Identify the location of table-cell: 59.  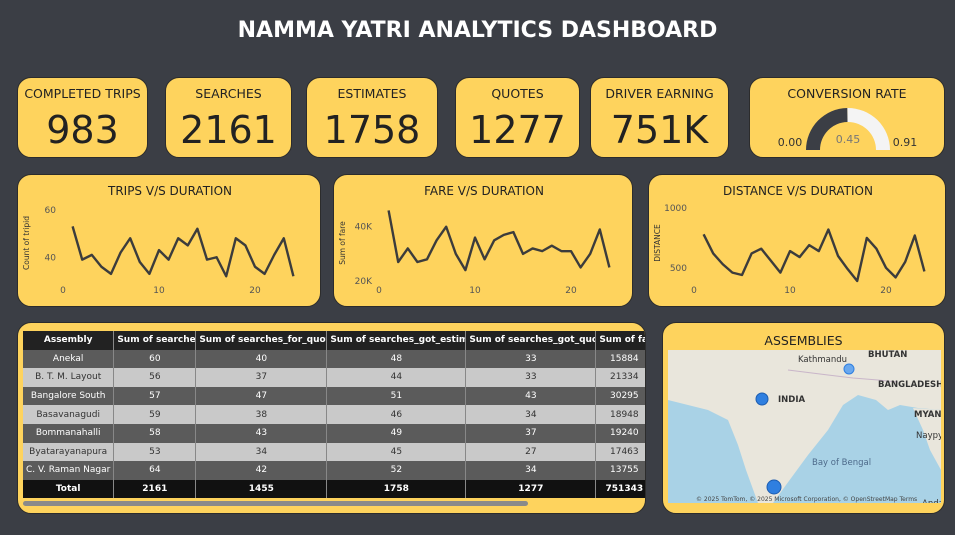
(155, 414).